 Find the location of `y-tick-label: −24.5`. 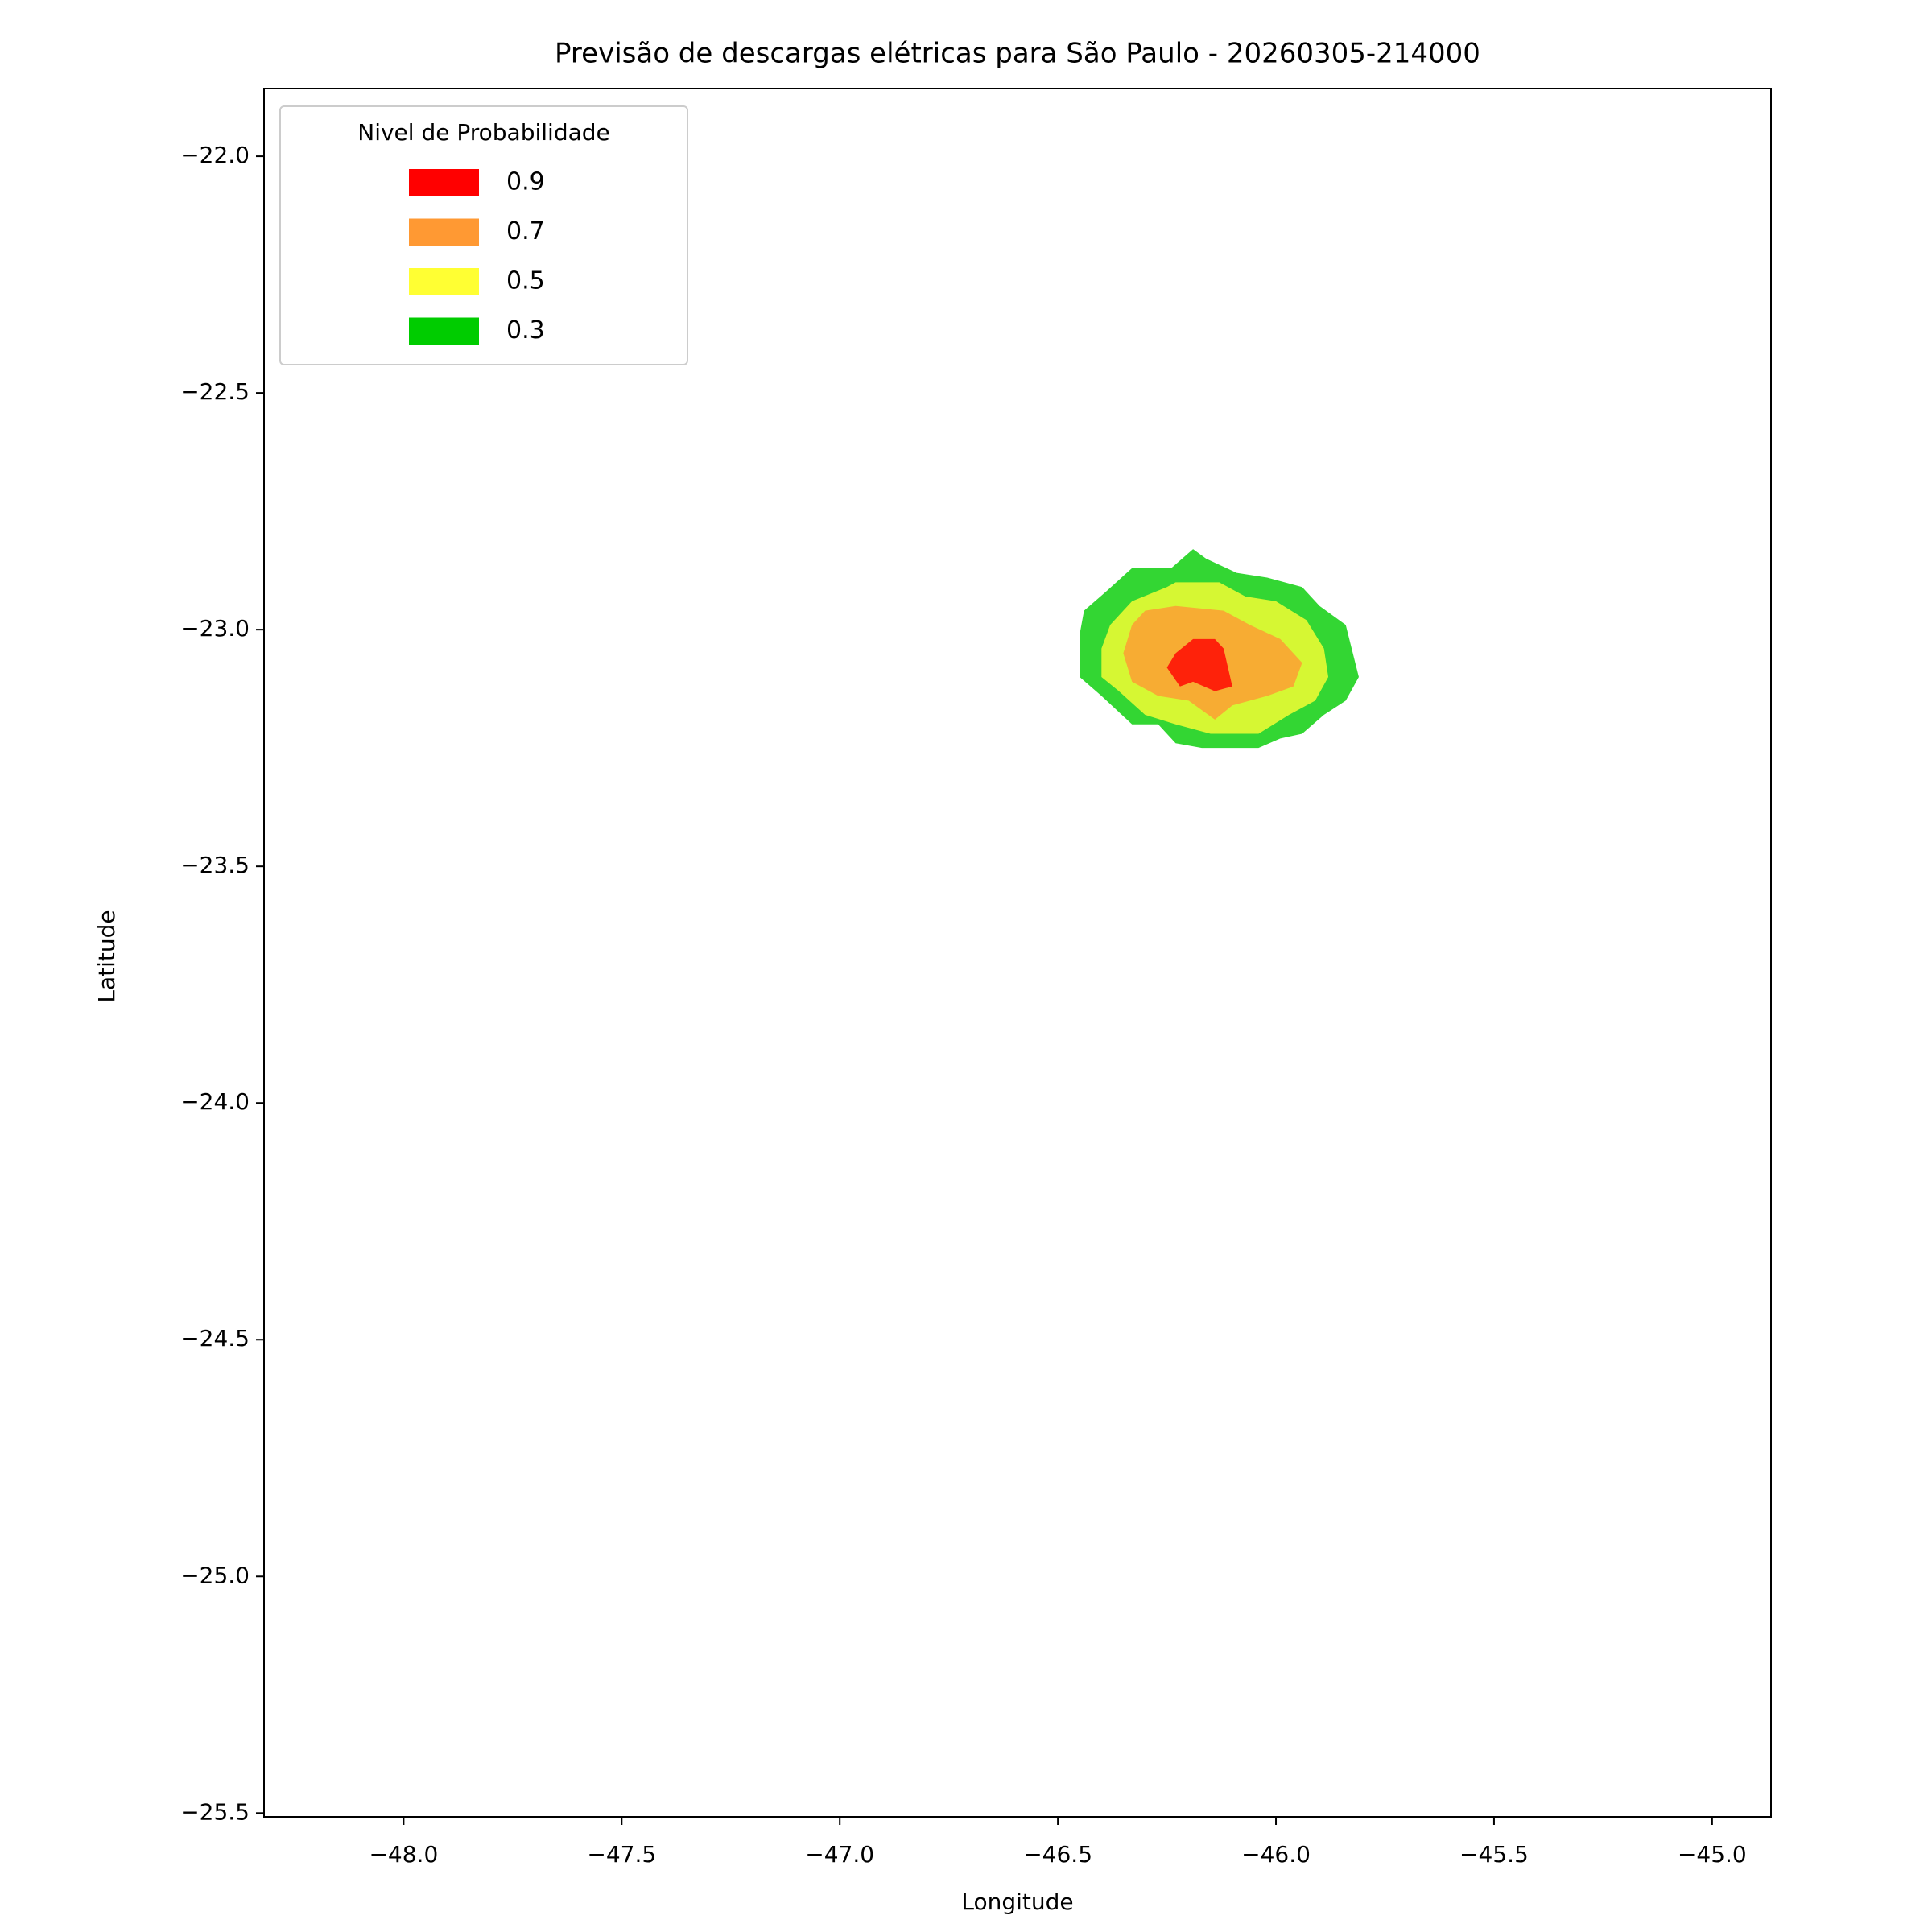

y-tick-label: −24.5 is located at coordinates (215, 1338).